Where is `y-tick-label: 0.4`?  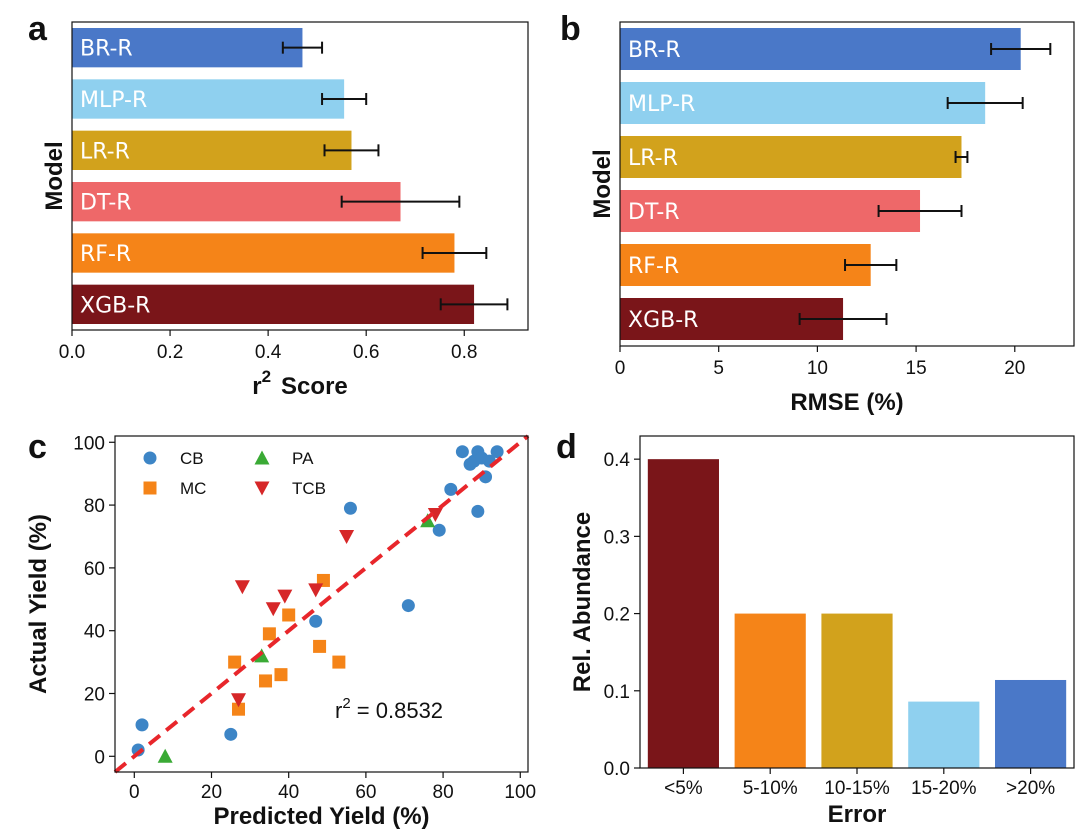 y-tick-label: 0.4 is located at coordinates (617, 460).